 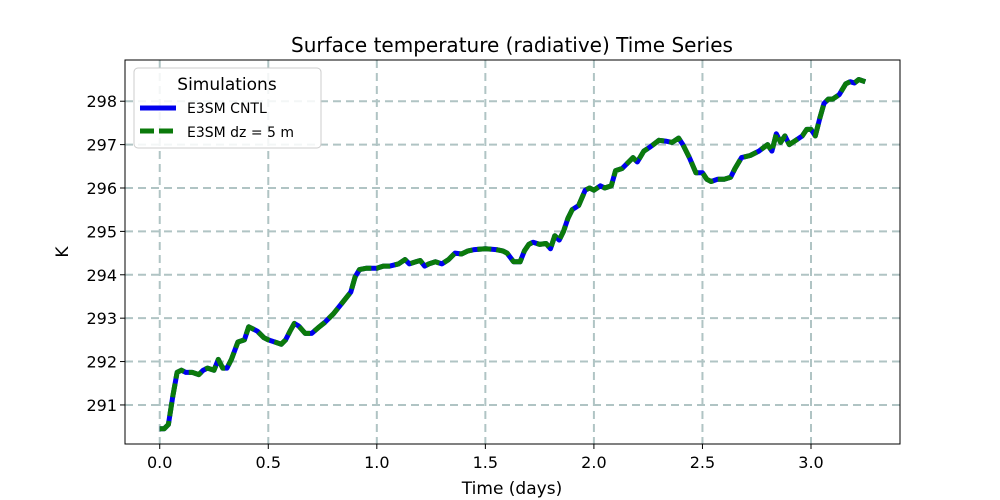 What do you see at coordinates (101, 405) in the screenshot?
I see `y-tick-label: 291` at bounding box center [101, 405].